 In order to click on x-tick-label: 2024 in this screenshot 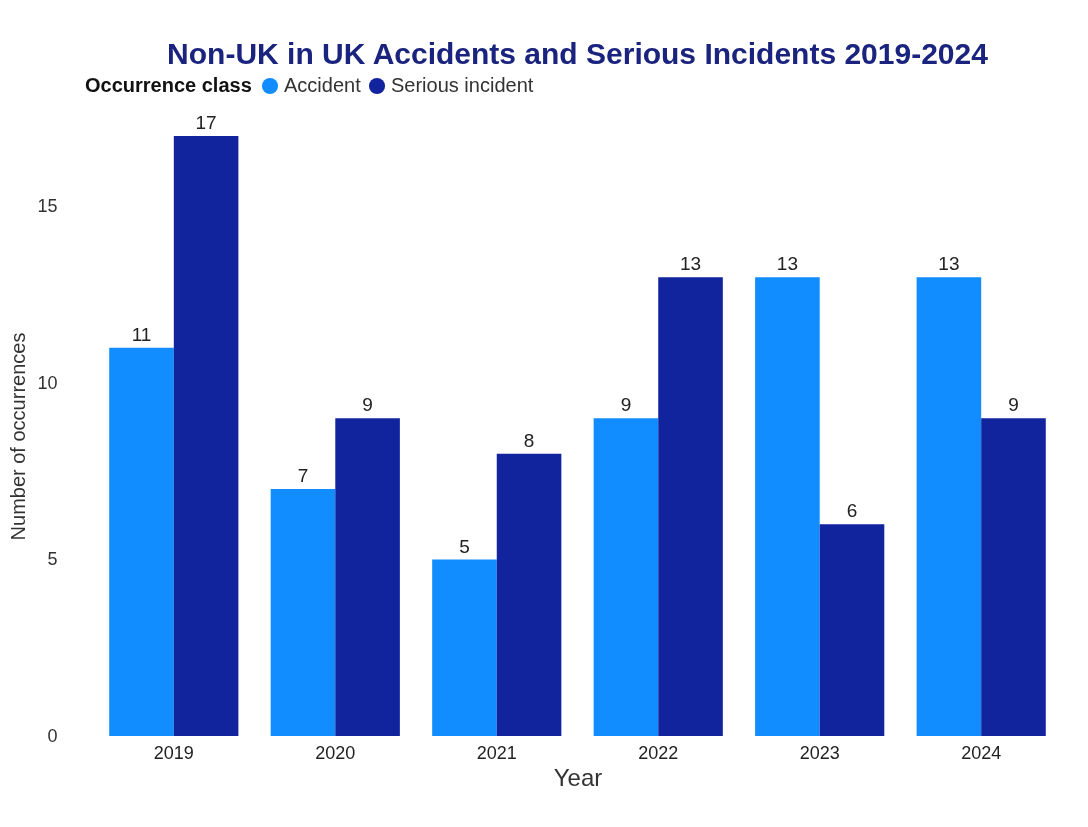, I will do `click(981, 752)`.